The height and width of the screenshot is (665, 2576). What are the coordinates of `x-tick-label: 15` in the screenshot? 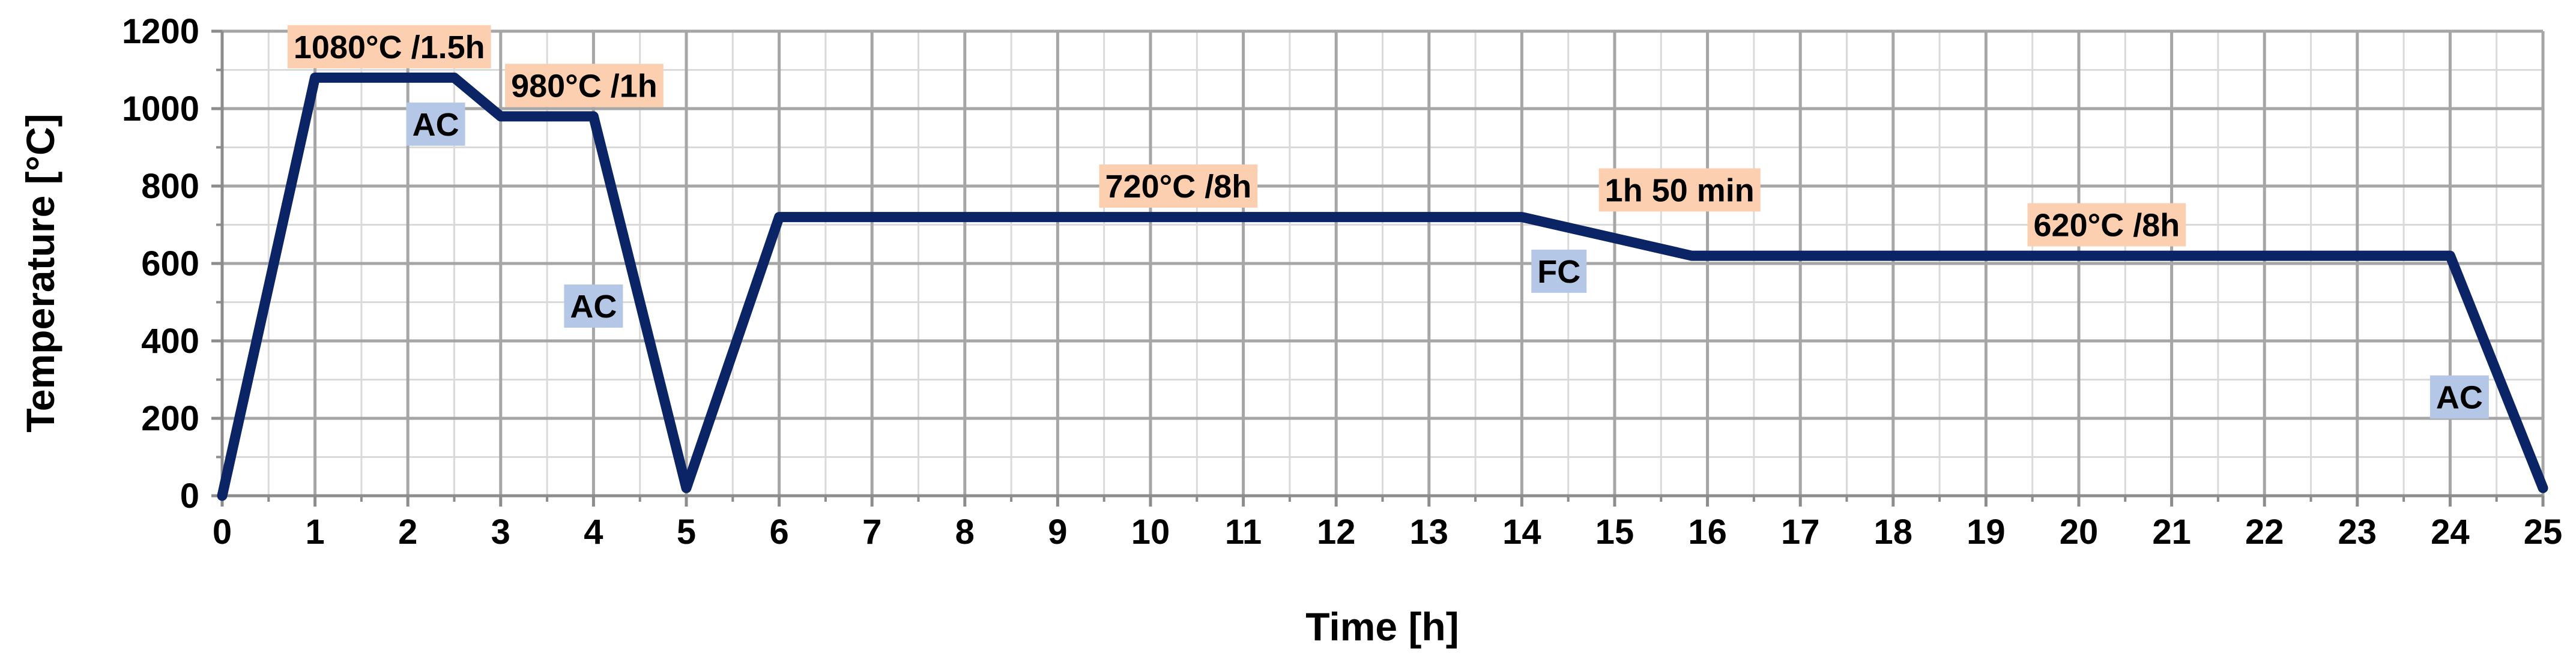 It's located at (1615, 532).